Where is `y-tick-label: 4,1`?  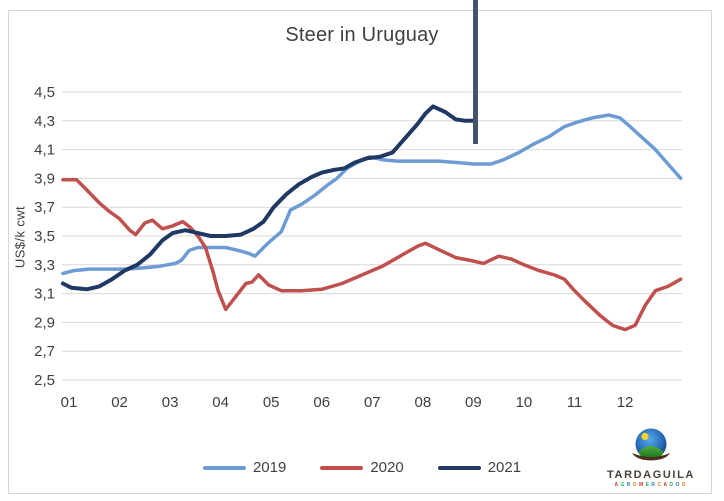 y-tick-label: 4,1 is located at coordinates (44, 150).